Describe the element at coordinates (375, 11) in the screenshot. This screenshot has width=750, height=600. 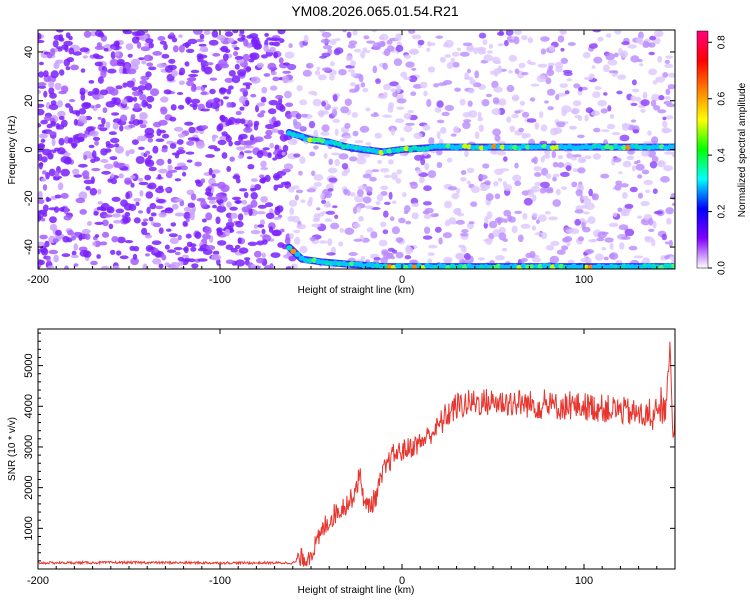
I see `figure-title: YM08.2026.065.01.54.R21` at that location.